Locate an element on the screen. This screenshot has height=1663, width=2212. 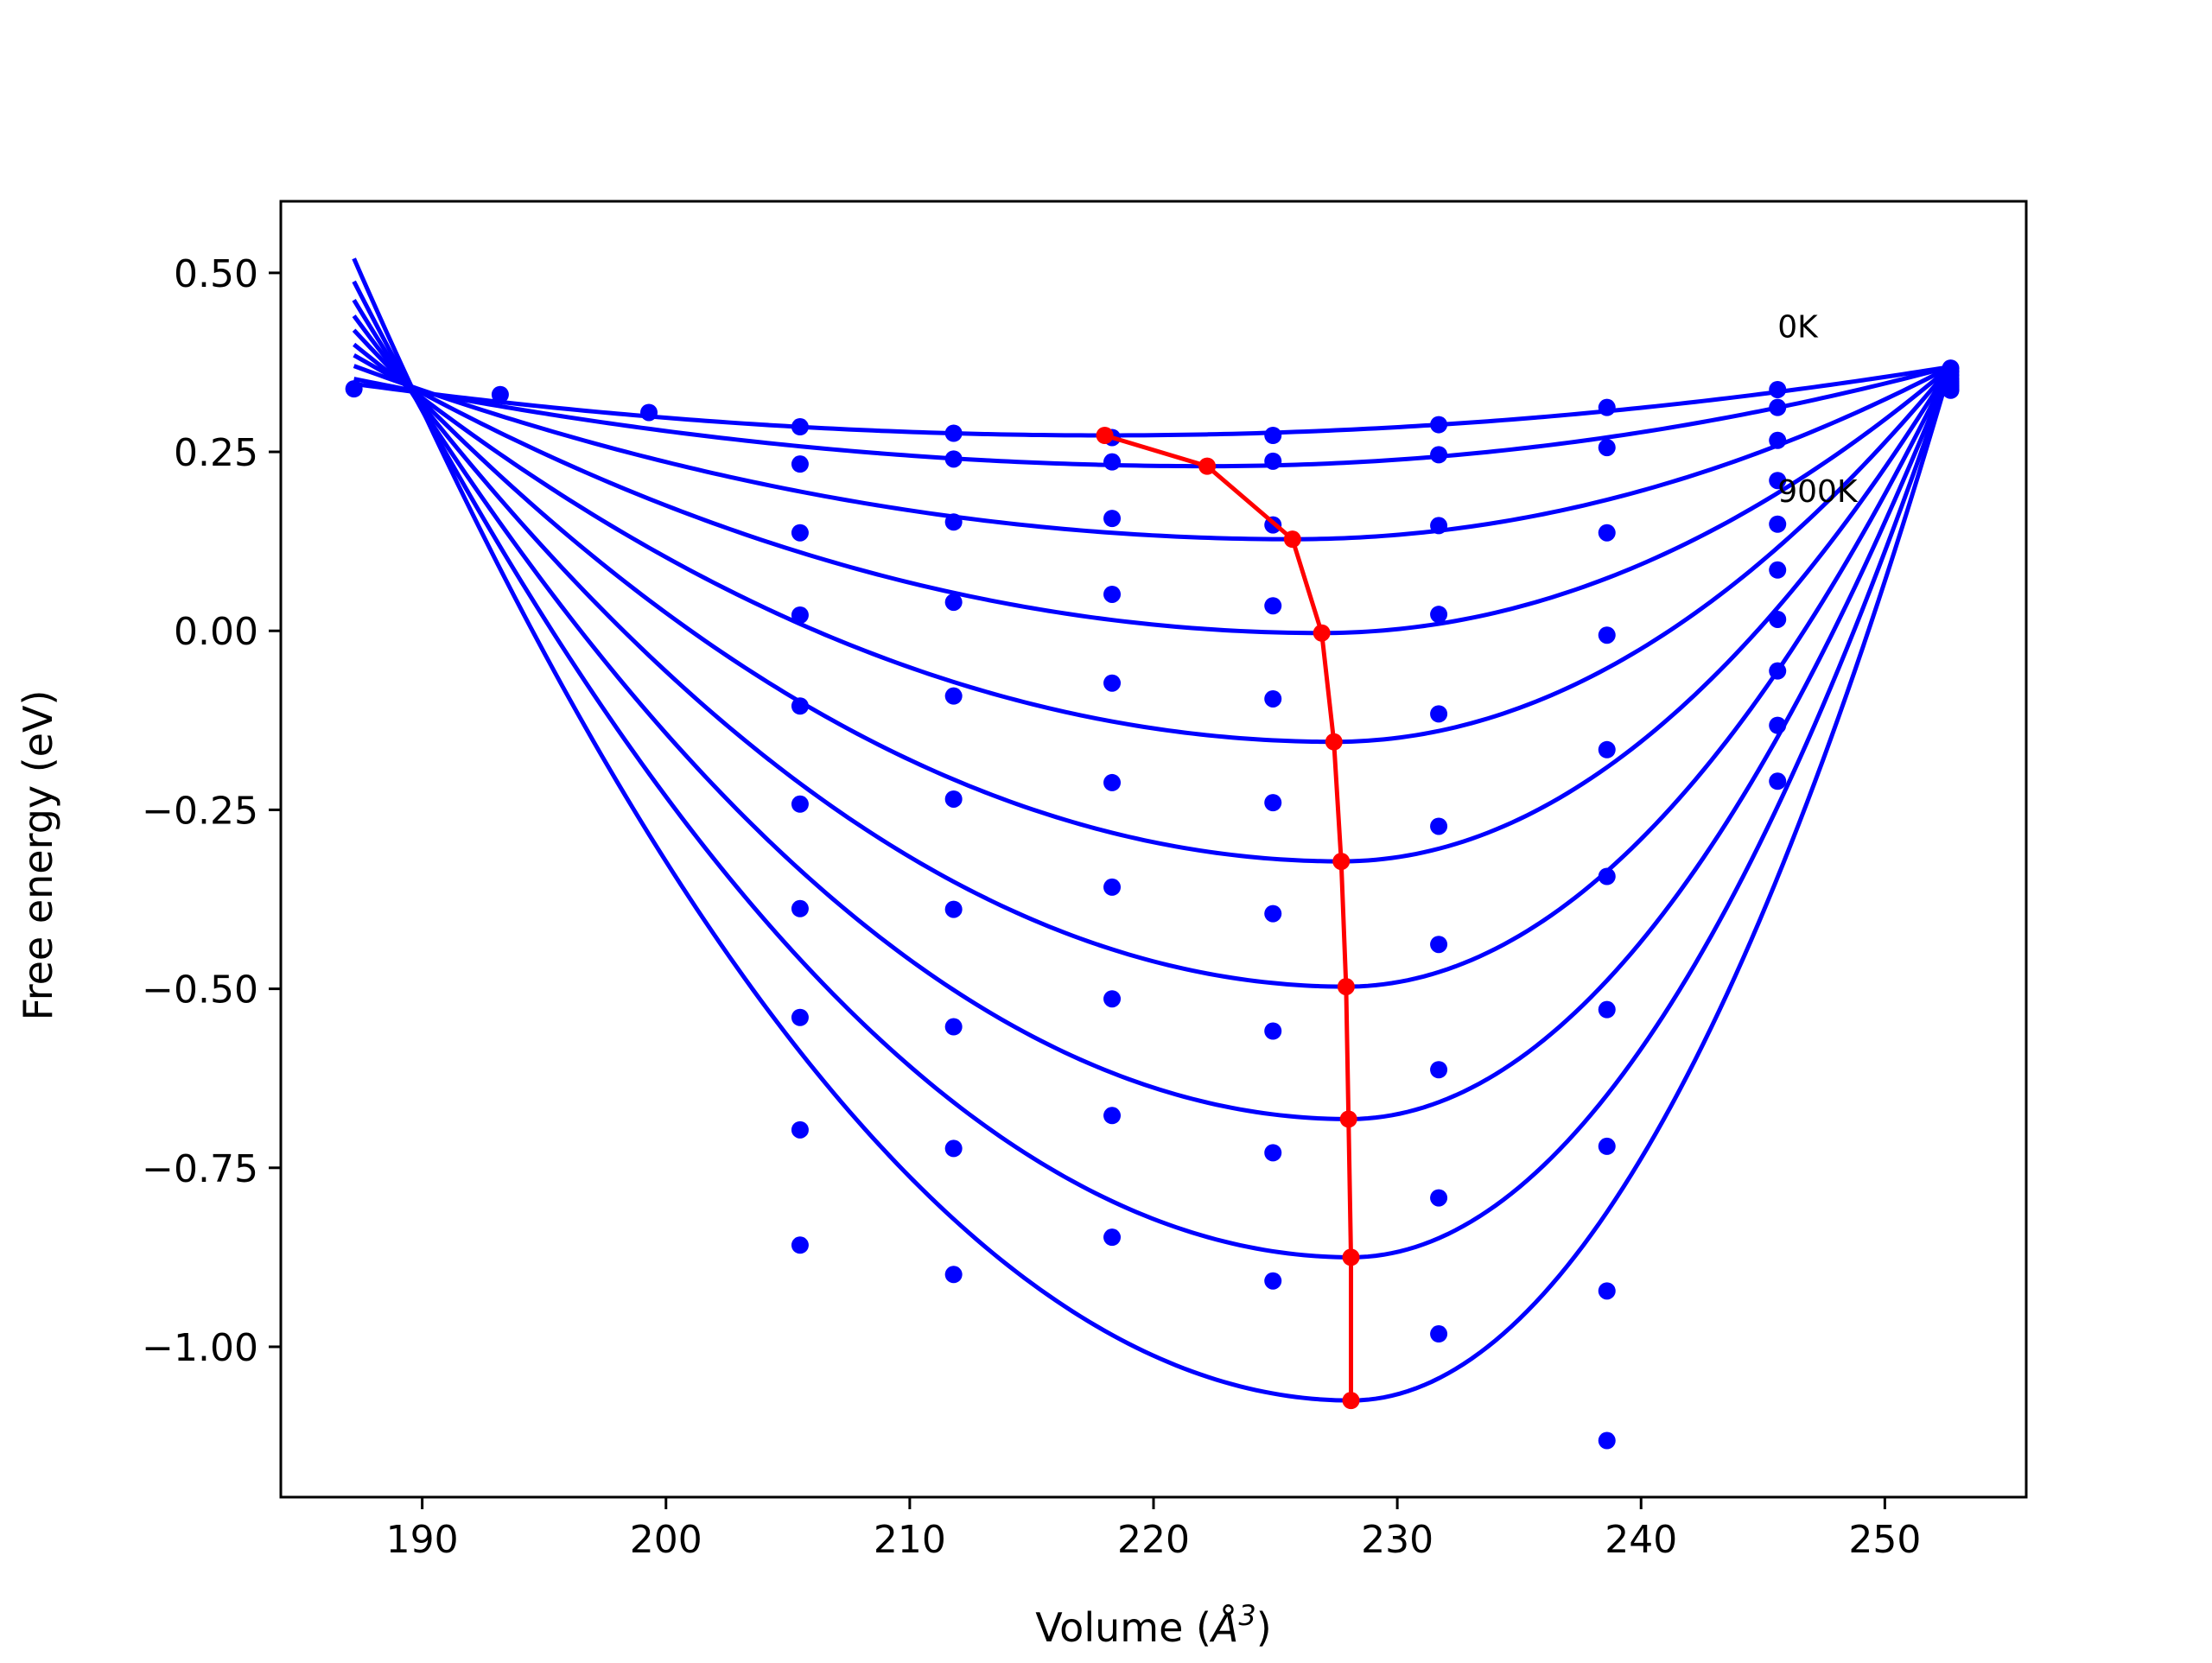
x-axis-title-symbol: Å is located at coordinates (1223, 1628).